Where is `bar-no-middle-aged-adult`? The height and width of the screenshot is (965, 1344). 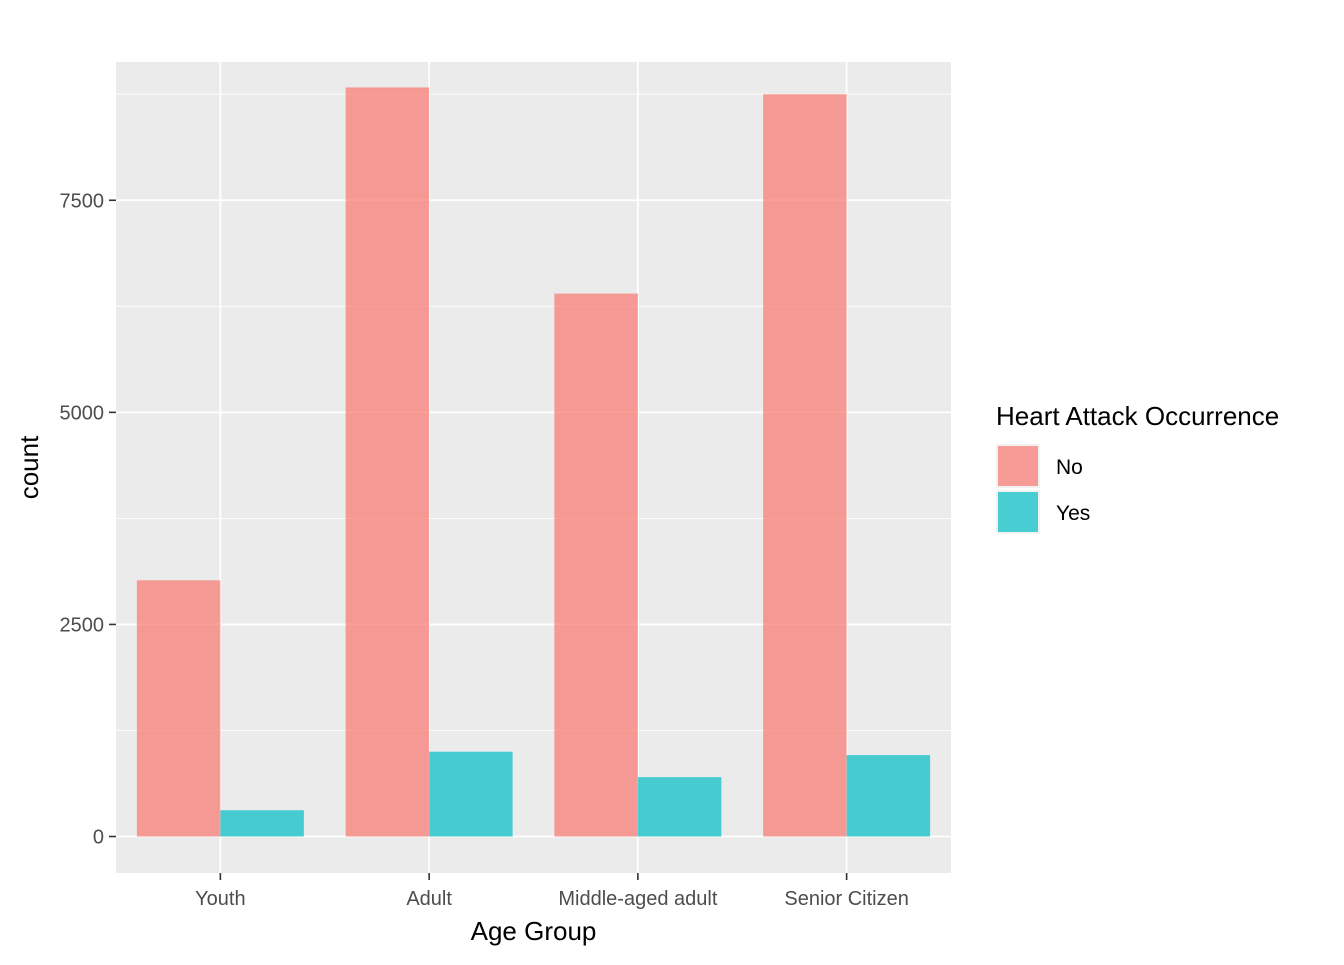 bar-no-middle-aged-adult is located at coordinates (596, 565).